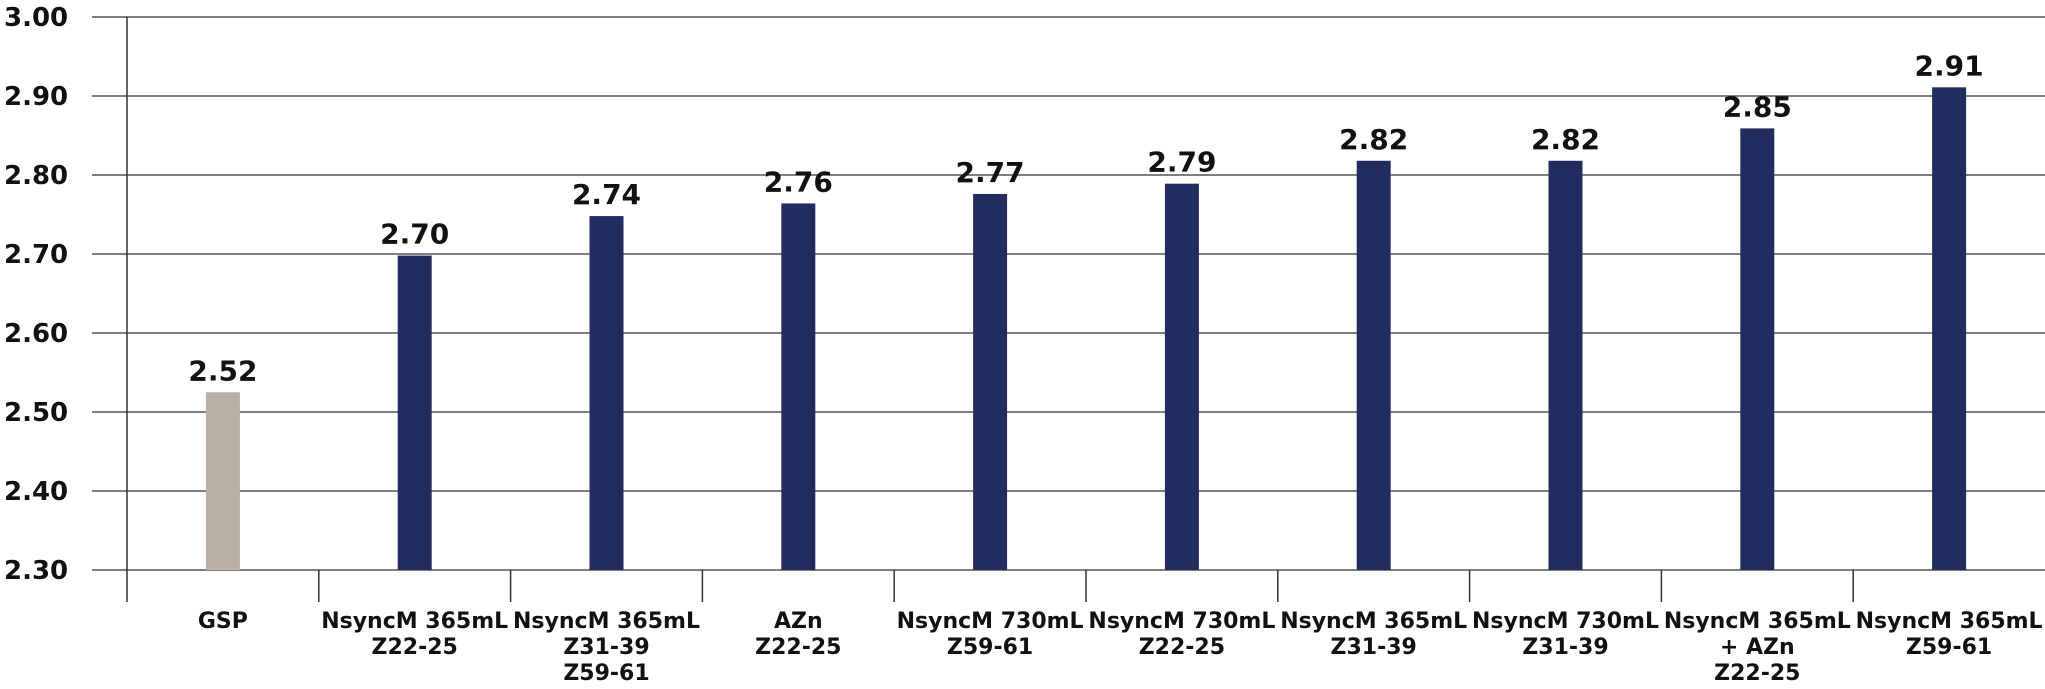 The image size is (2045, 689). Describe the element at coordinates (36, 97) in the screenshot. I see `y-tick-label: 2.90` at that location.